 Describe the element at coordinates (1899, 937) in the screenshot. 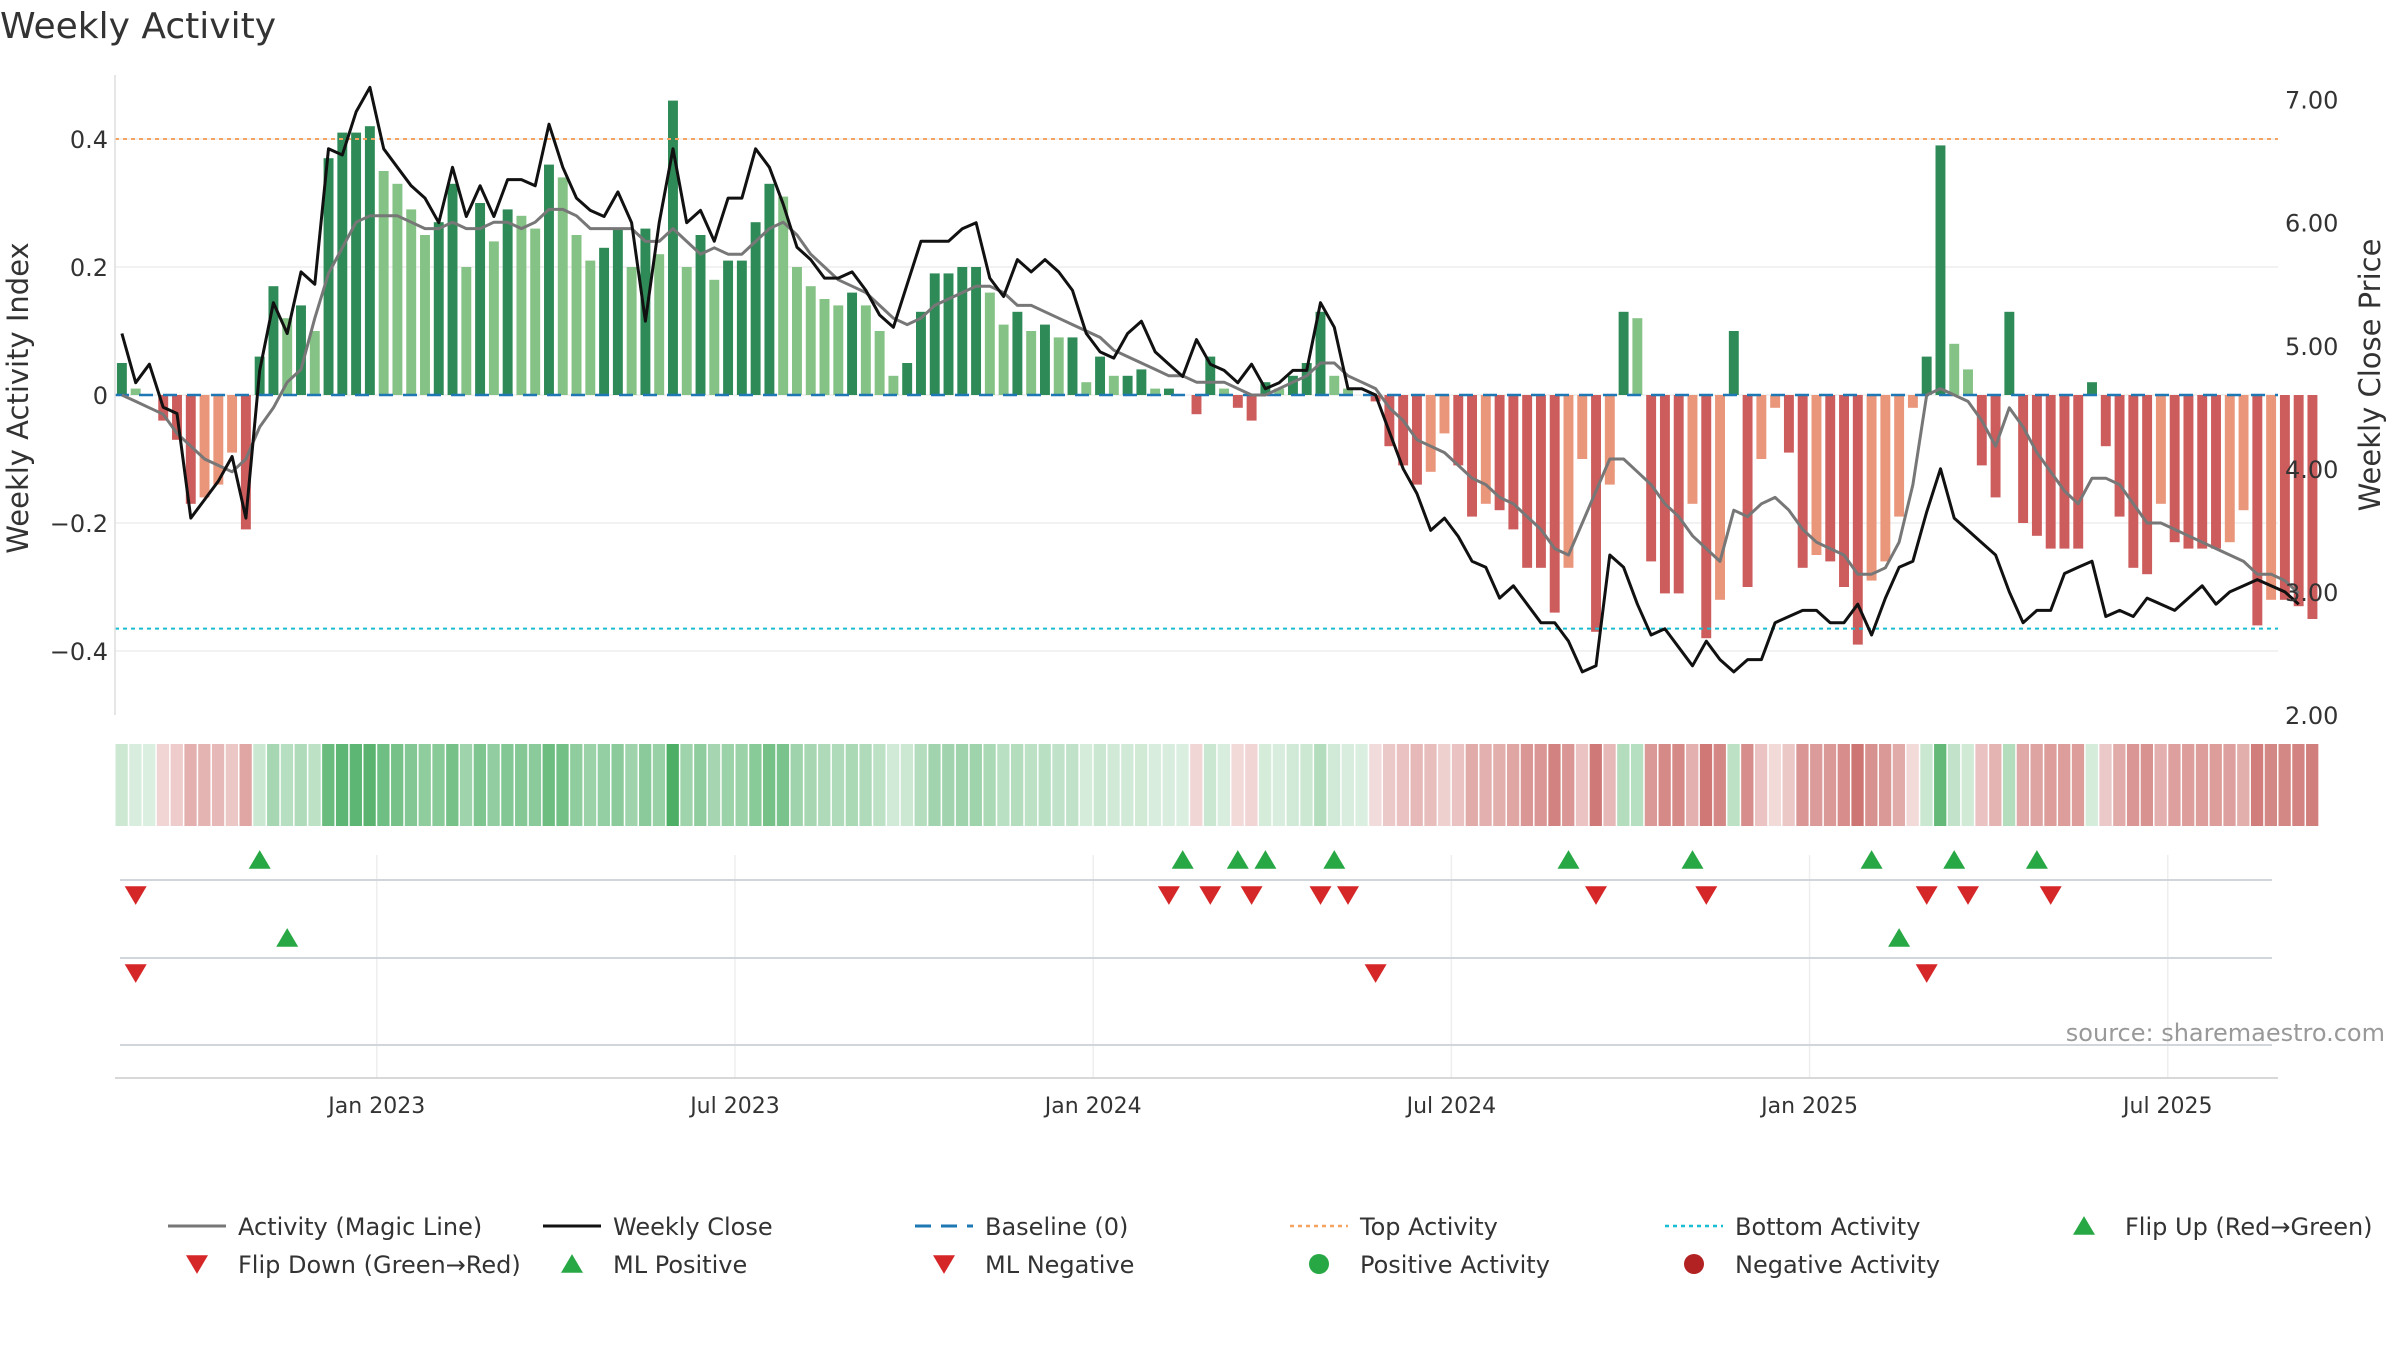

I see `ml-positive-marker` at that location.